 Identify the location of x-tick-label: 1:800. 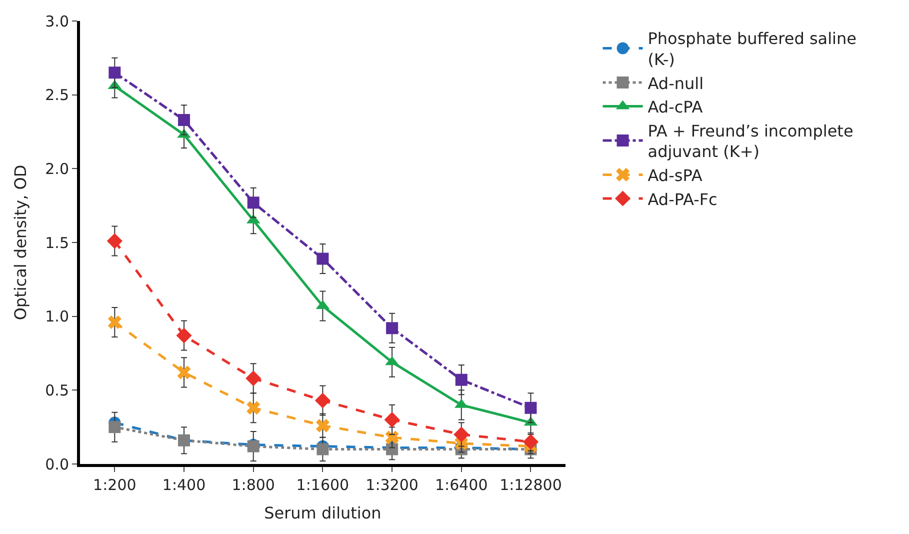
(253, 485).